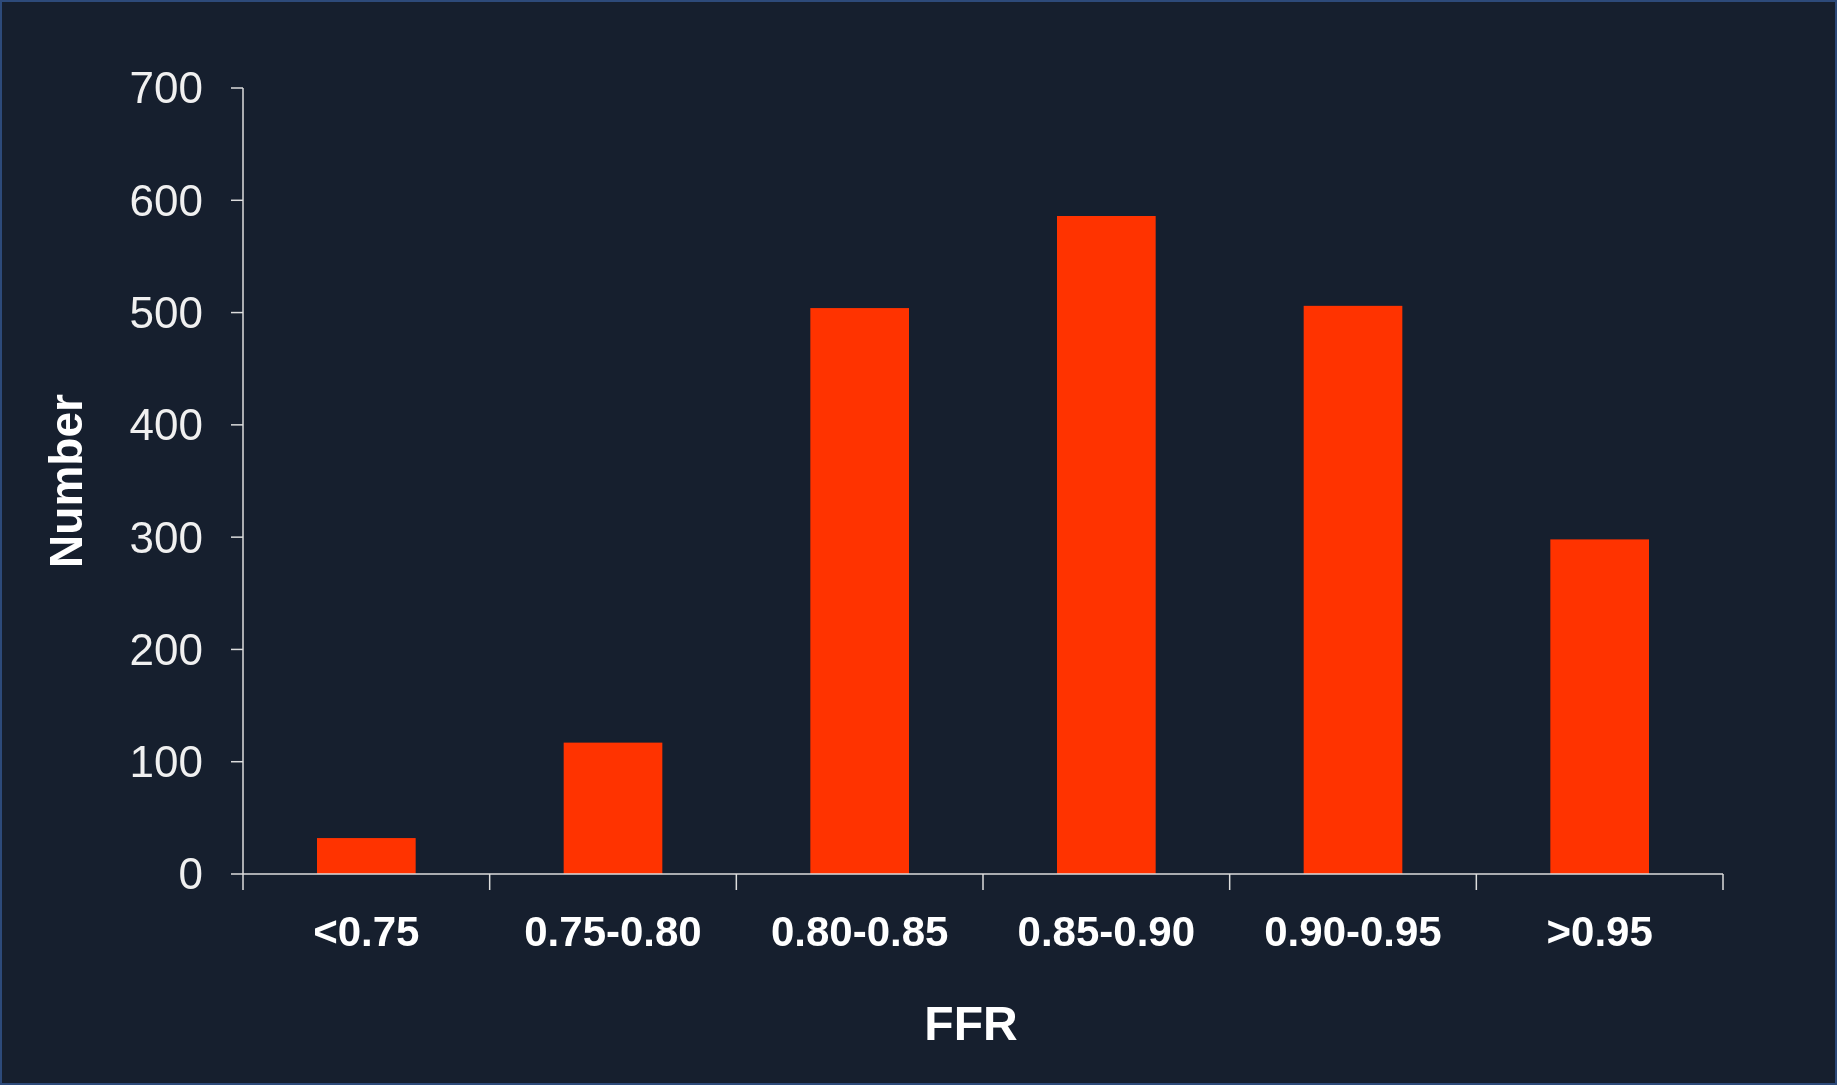  What do you see at coordinates (166, 425) in the screenshot?
I see `y-tick-label: 400` at bounding box center [166, 425].